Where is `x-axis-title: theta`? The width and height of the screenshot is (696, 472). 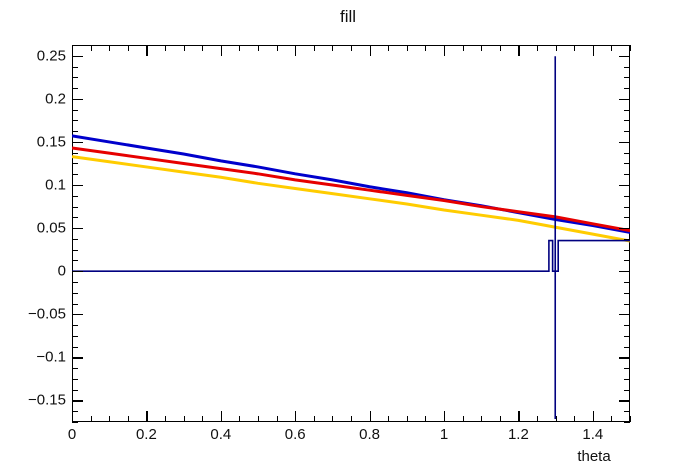
x-axis-title: theta is located at coordinates (594, 456).